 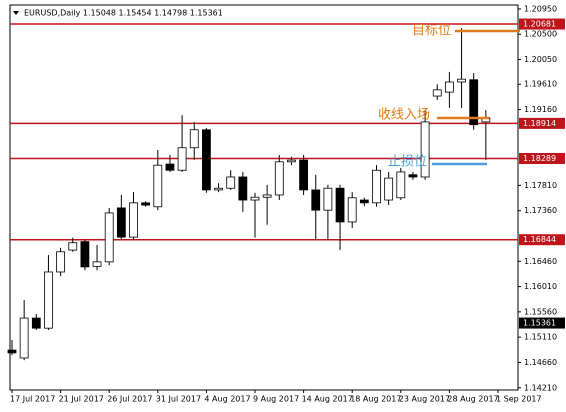 I want to click on x-tick-label: 23 Aug 2017, so click(x=424, y=399).